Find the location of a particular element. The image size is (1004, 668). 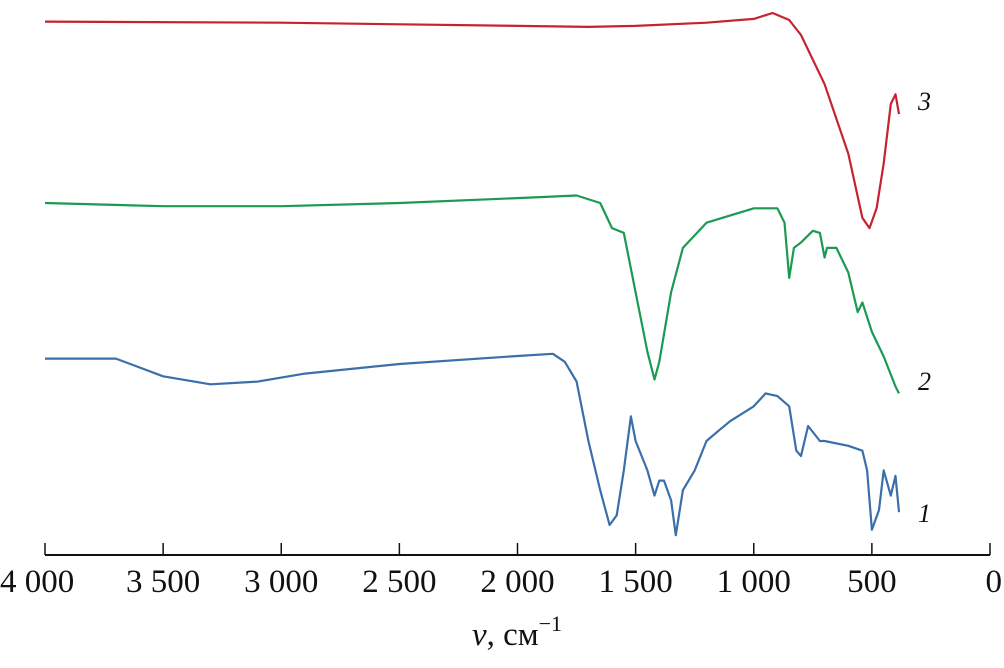

x-axis-label: ν, см−1 is located at coordinates (517, 632).